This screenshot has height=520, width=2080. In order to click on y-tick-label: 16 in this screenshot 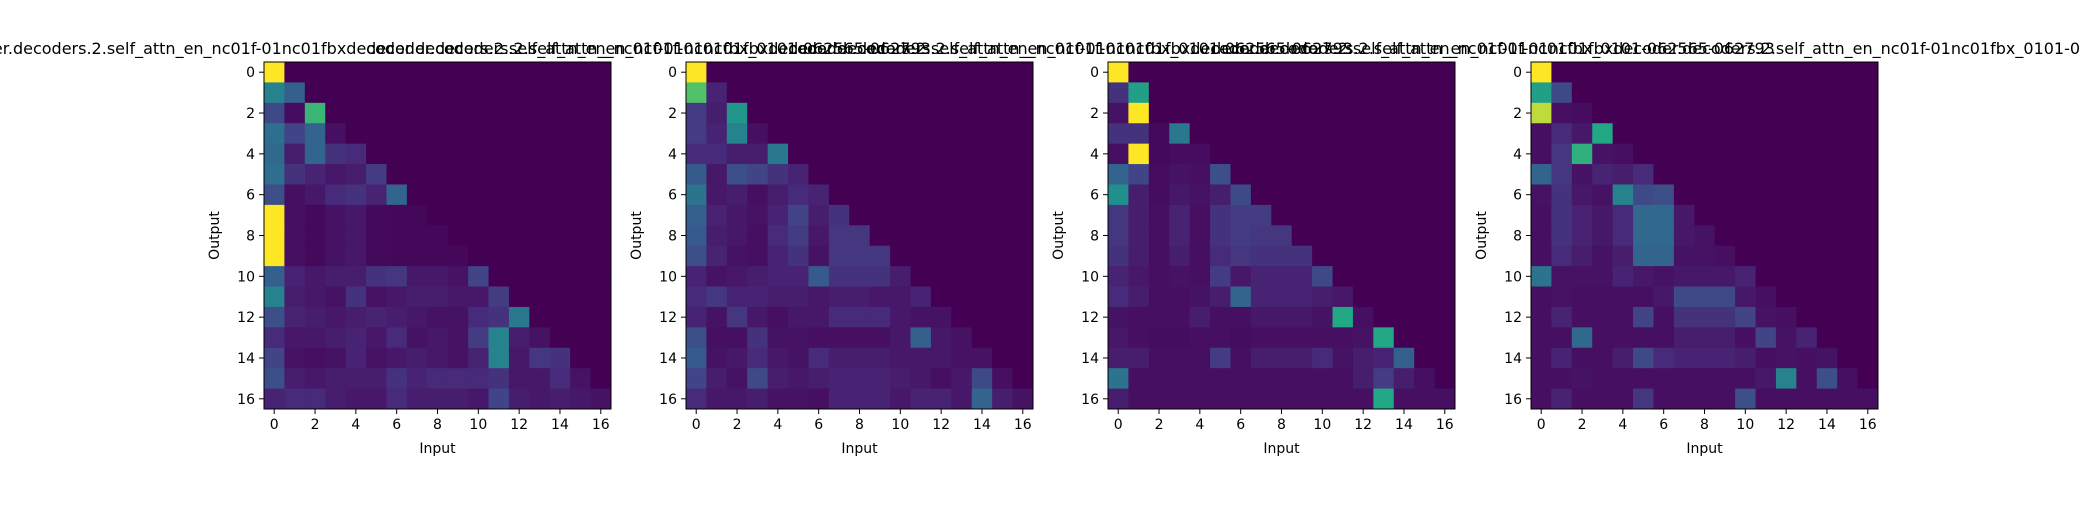, I will do `click(668, 400)`.